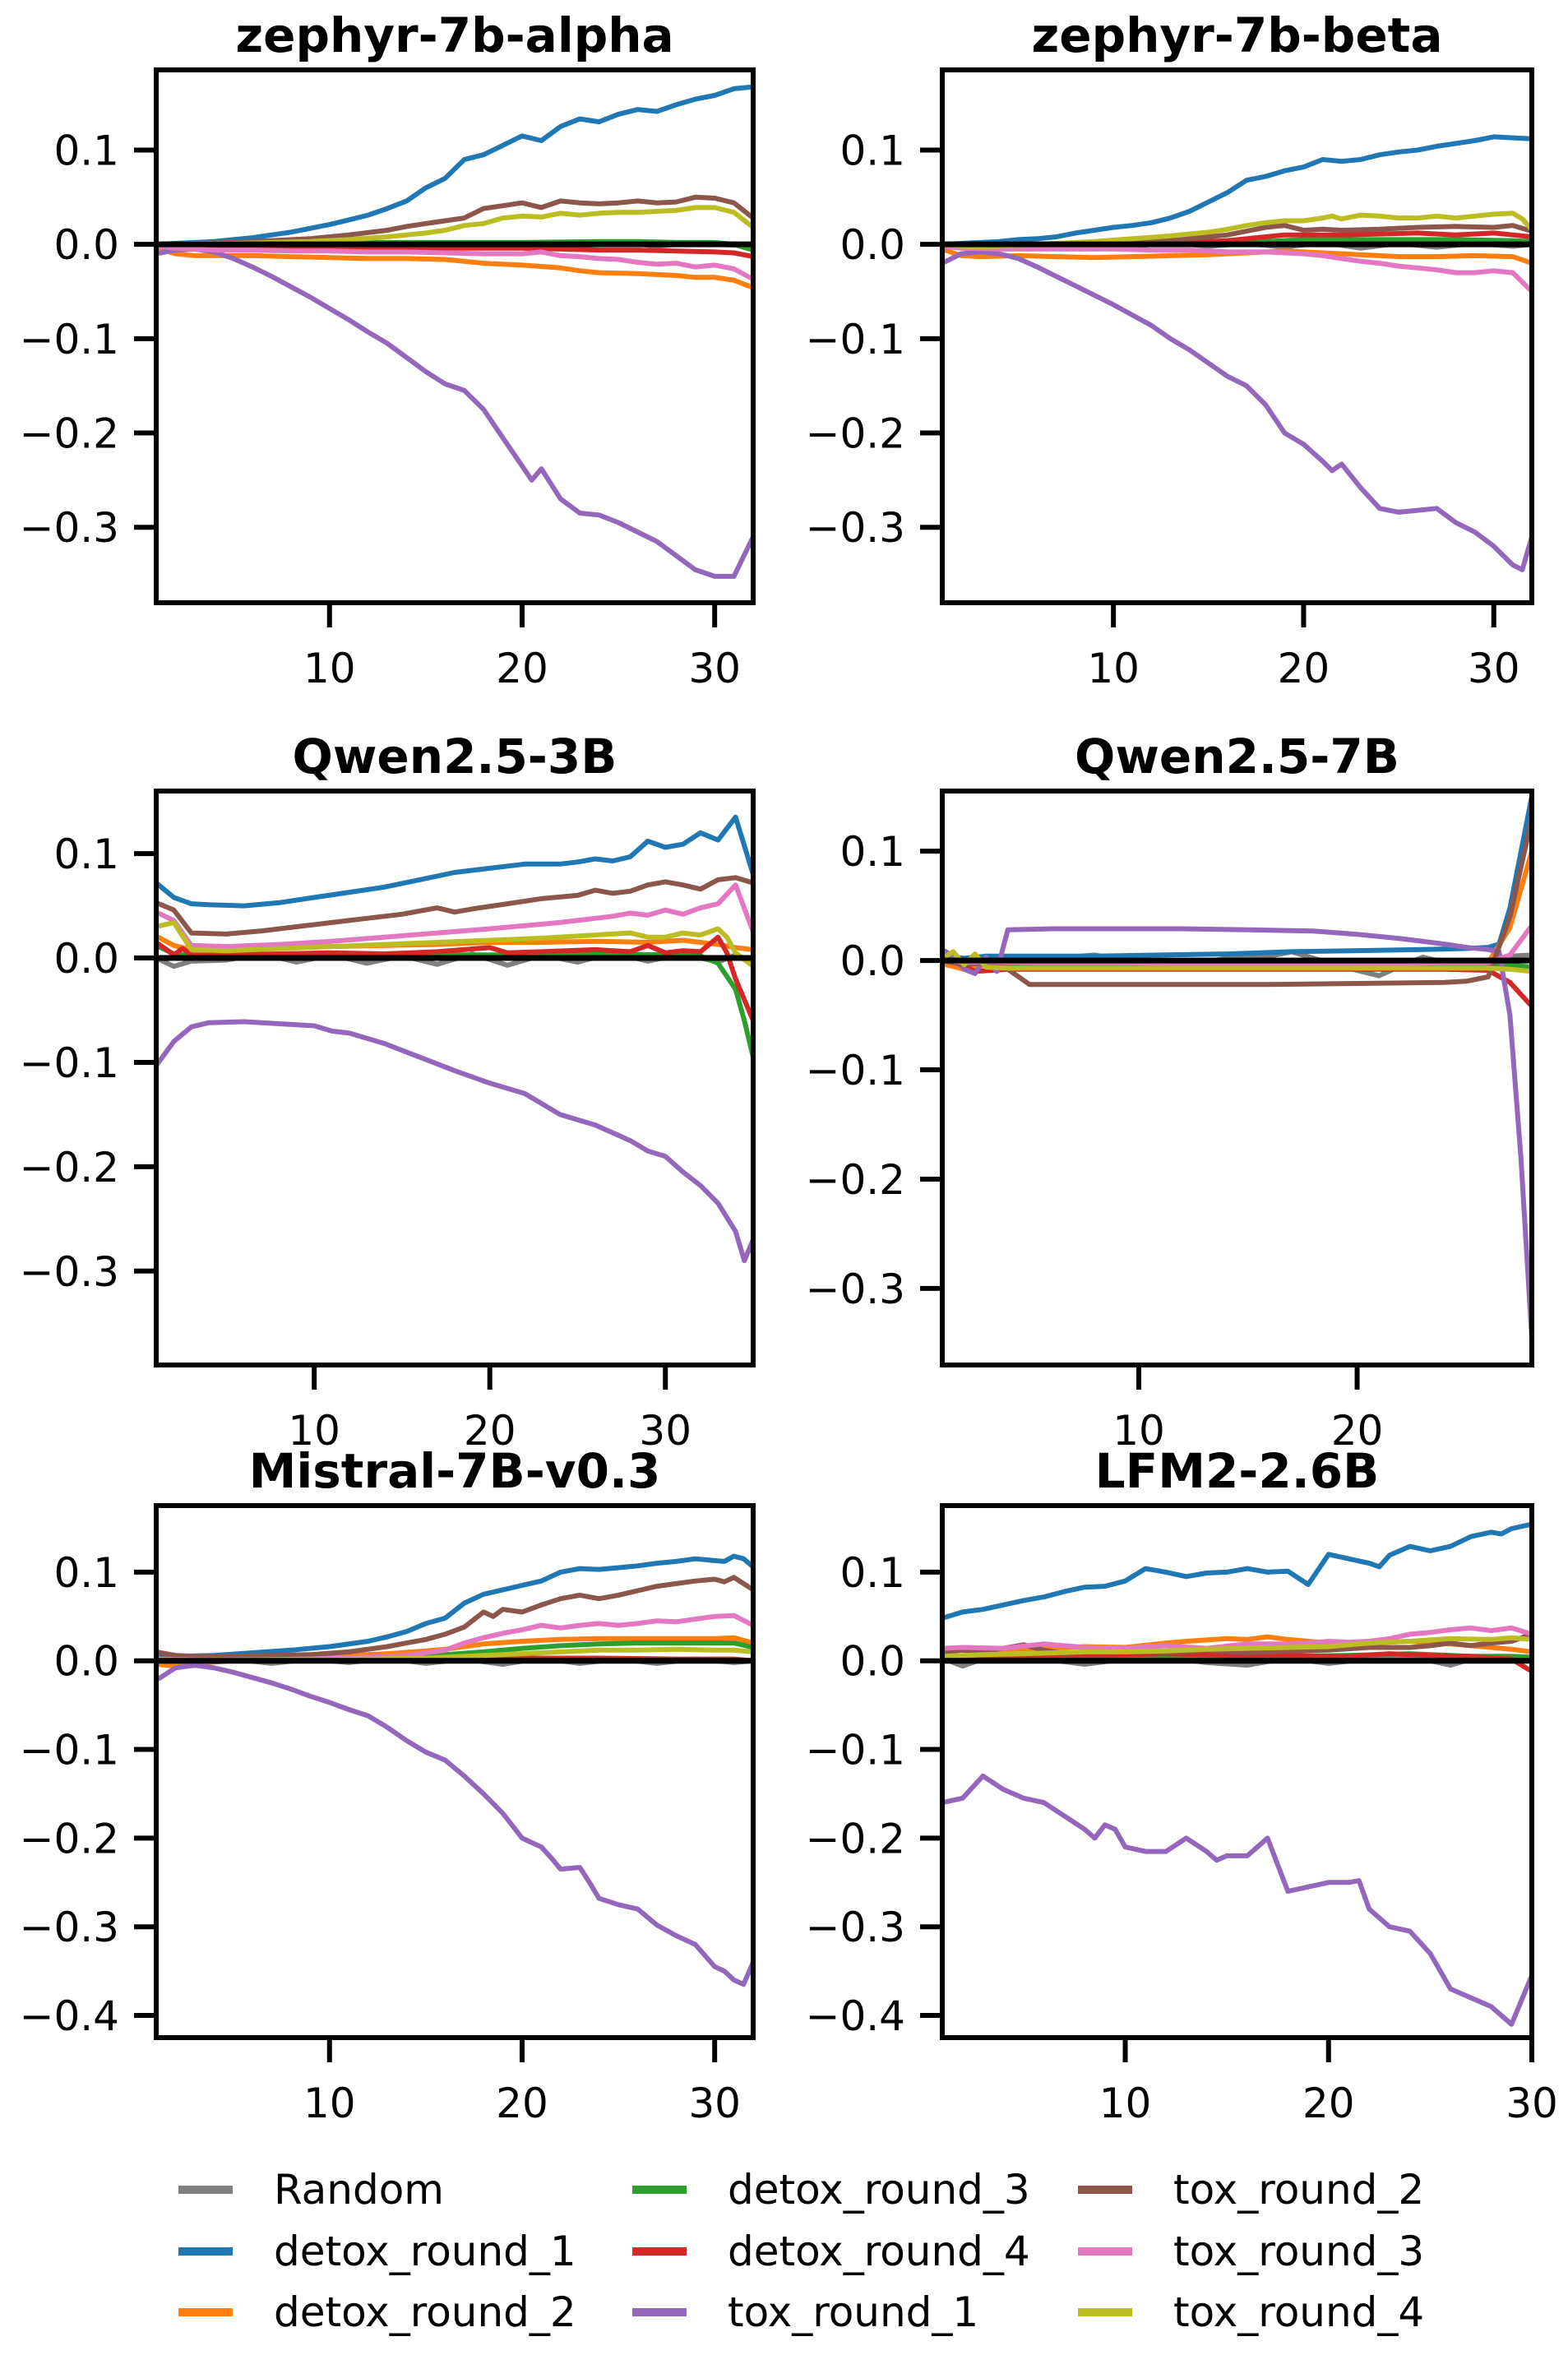 The width and height of the screenshot is (1568, 2369). I want to click on legend-label-tox_round_2: tox_round_2, so click(1298, 2190).